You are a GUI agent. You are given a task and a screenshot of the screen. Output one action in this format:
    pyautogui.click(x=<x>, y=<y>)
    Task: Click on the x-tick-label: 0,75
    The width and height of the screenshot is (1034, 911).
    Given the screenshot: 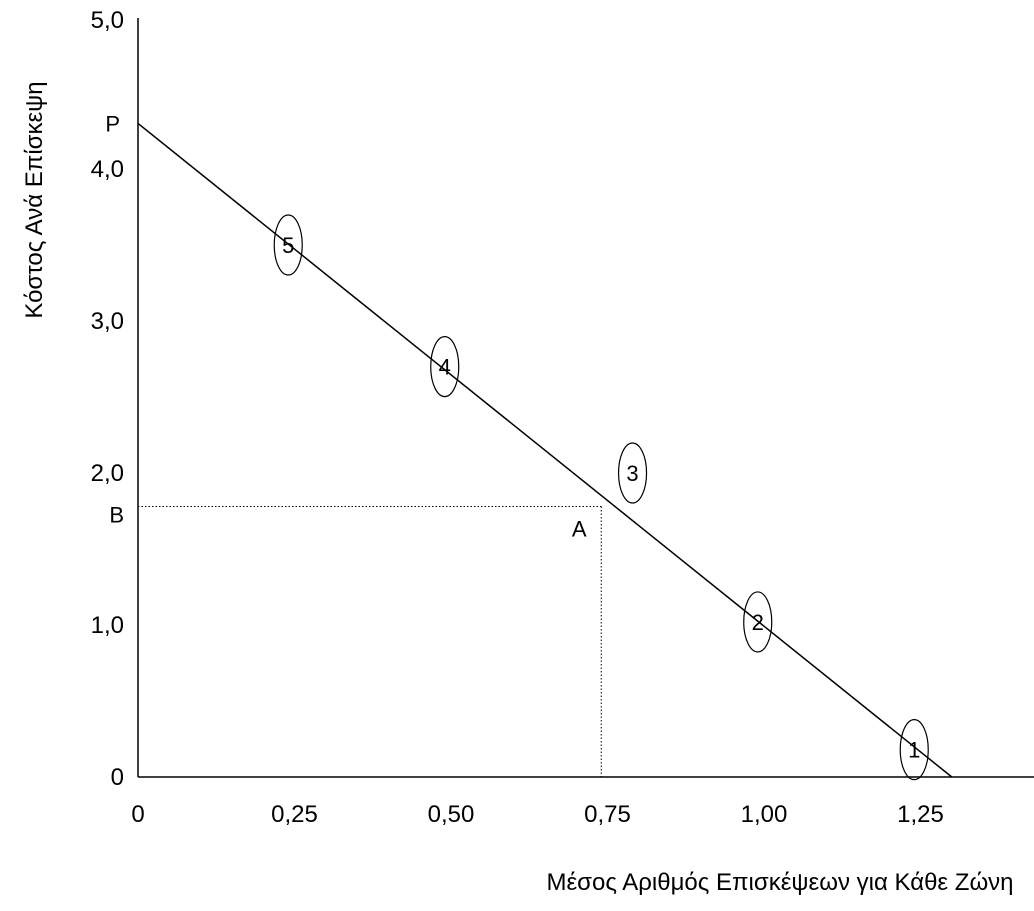 What is the action you would take?
    pyautogui.click(x=607, y=814)
    